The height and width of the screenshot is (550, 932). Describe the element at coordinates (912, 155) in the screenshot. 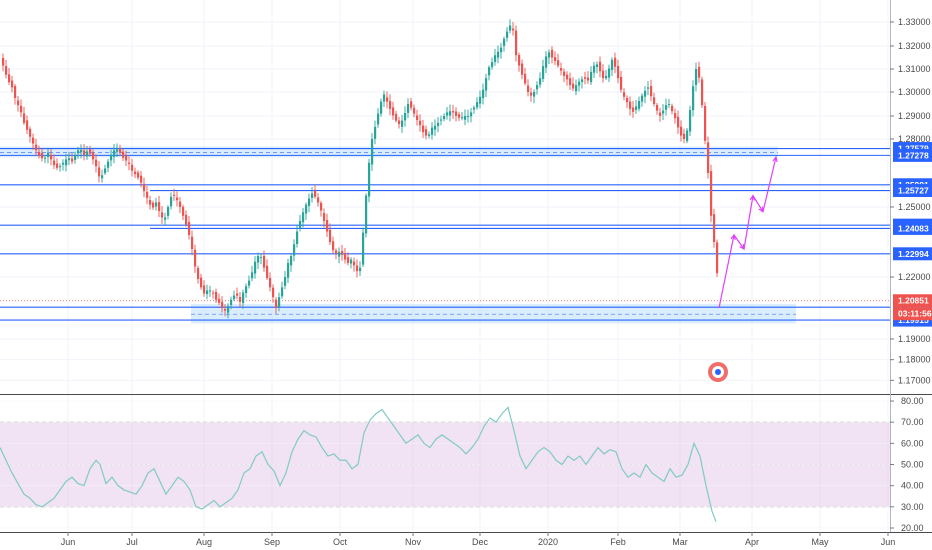

I see `price-level-tag: 1.27278` at that location.